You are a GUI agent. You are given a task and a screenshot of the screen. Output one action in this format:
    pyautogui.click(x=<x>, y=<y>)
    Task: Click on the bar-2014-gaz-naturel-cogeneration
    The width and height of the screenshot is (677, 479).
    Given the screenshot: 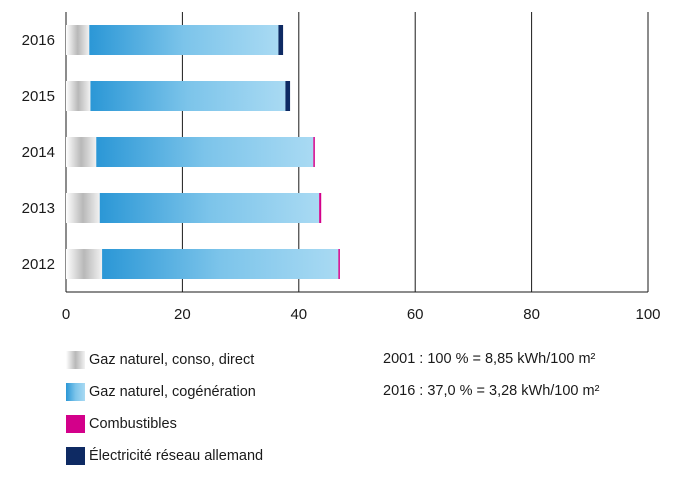 What is the action you would take?
    pyautogui.click(x=205, y=152)
    